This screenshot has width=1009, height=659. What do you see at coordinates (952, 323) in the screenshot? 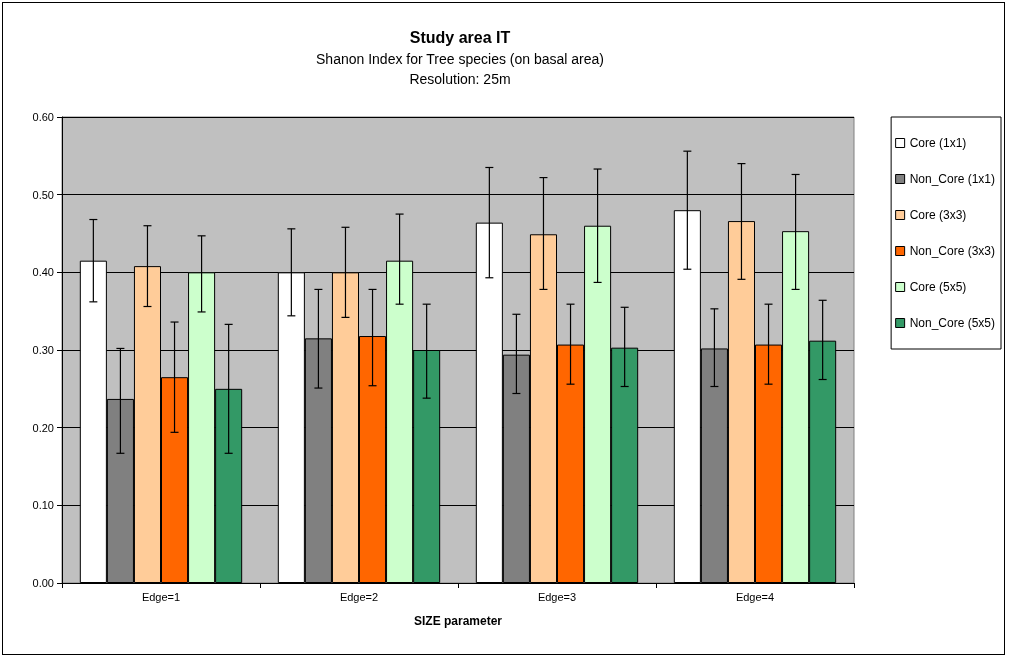
I see `legend-label: Non_Core (5x5)` at bounding box center [952, 323].